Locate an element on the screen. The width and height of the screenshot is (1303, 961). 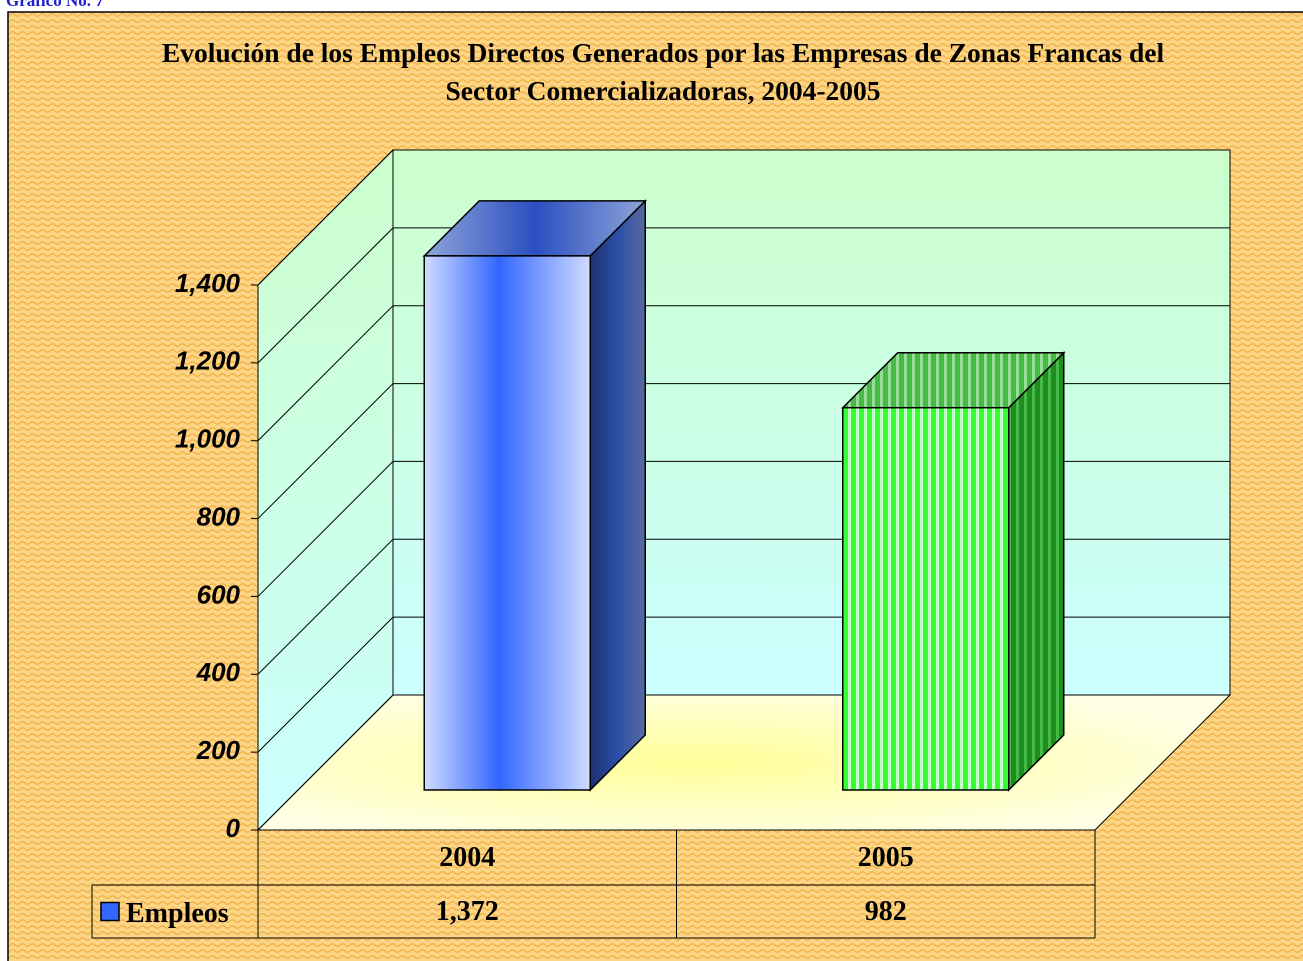
legend-label: Empleos is located at coordinates (177, 913).